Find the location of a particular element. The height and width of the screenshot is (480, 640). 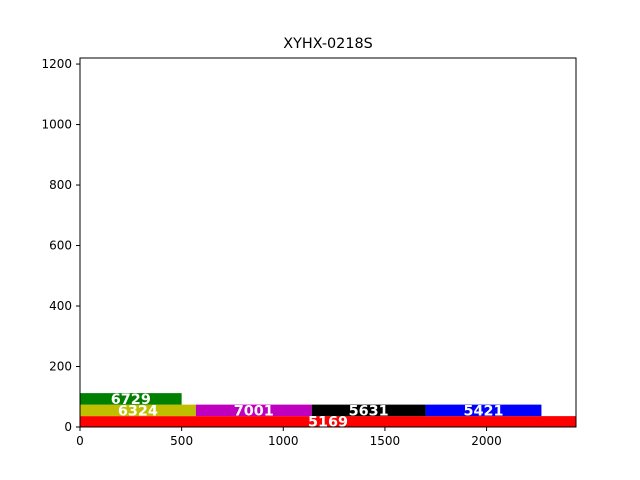

y-tick-label: 400 is located at coordinates (60, 306).